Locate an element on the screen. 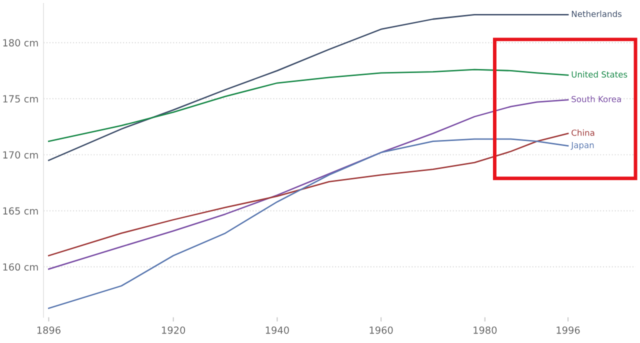 The height and width of the screenshot is (343, 640). y-tick-label: 180 cm is located at coordinates (20, 42).